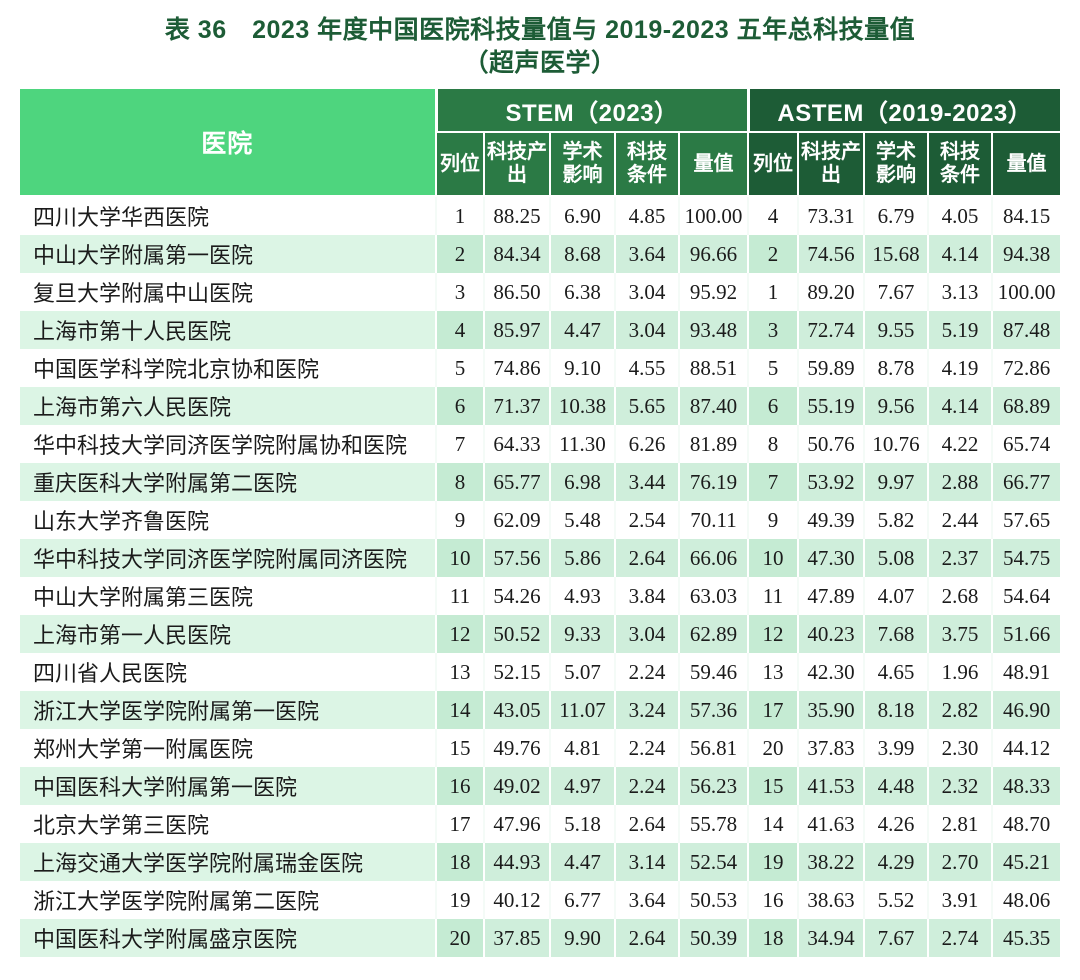 The width and height of the screenshot is (1080, 980). I want to click on stem-condition-cell: 6.26, so click(646, 444).